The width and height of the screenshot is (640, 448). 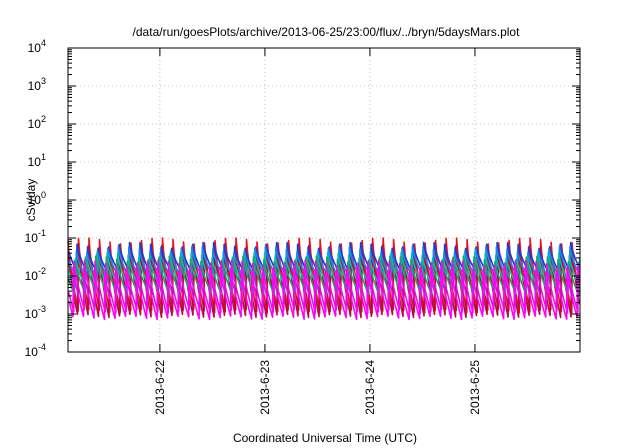 I want to click on x-tick-label: 2013-6-23, so click(x=265, y=387).